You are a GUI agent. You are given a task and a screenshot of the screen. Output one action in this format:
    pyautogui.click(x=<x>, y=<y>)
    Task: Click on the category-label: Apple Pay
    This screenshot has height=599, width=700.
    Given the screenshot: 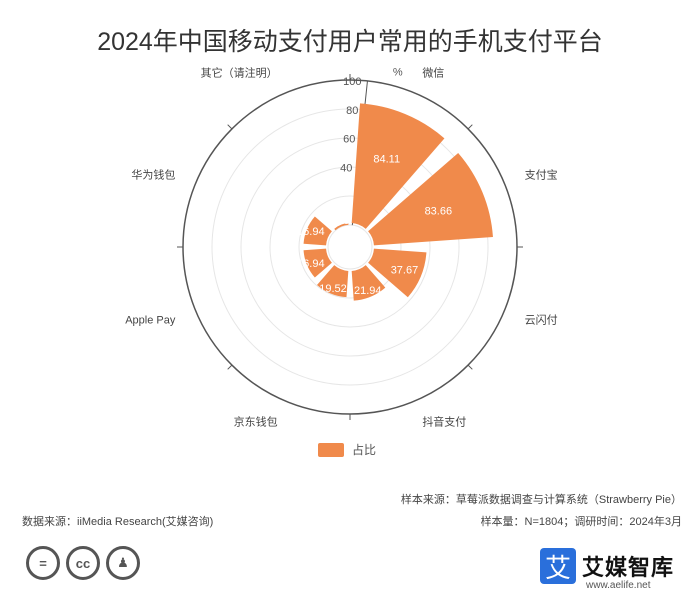 What is the action you would take?
    pyautogui.click(x=150, y=320)
    